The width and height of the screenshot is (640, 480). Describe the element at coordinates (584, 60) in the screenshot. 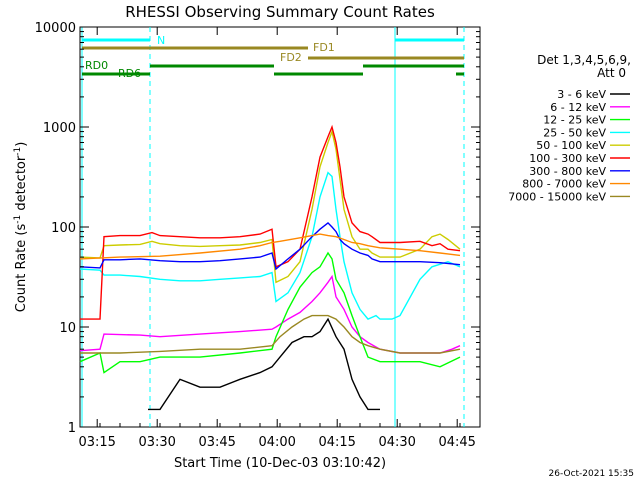

I see `legend-title-line1: Det 1,3,4,5,6,9,` at that location.